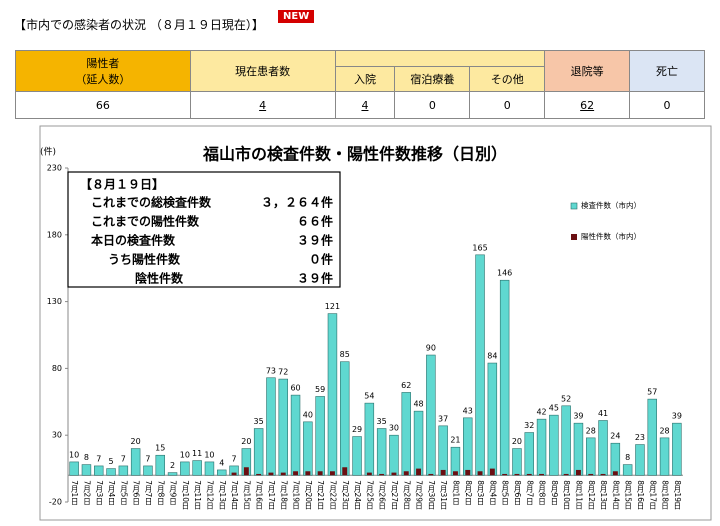 Image resolution: width=720 pixels, height=526 pixels. Describe the element at coordinates (99, 493) in the screenshot. I see `x-tick-label: 7月3日` at that location.